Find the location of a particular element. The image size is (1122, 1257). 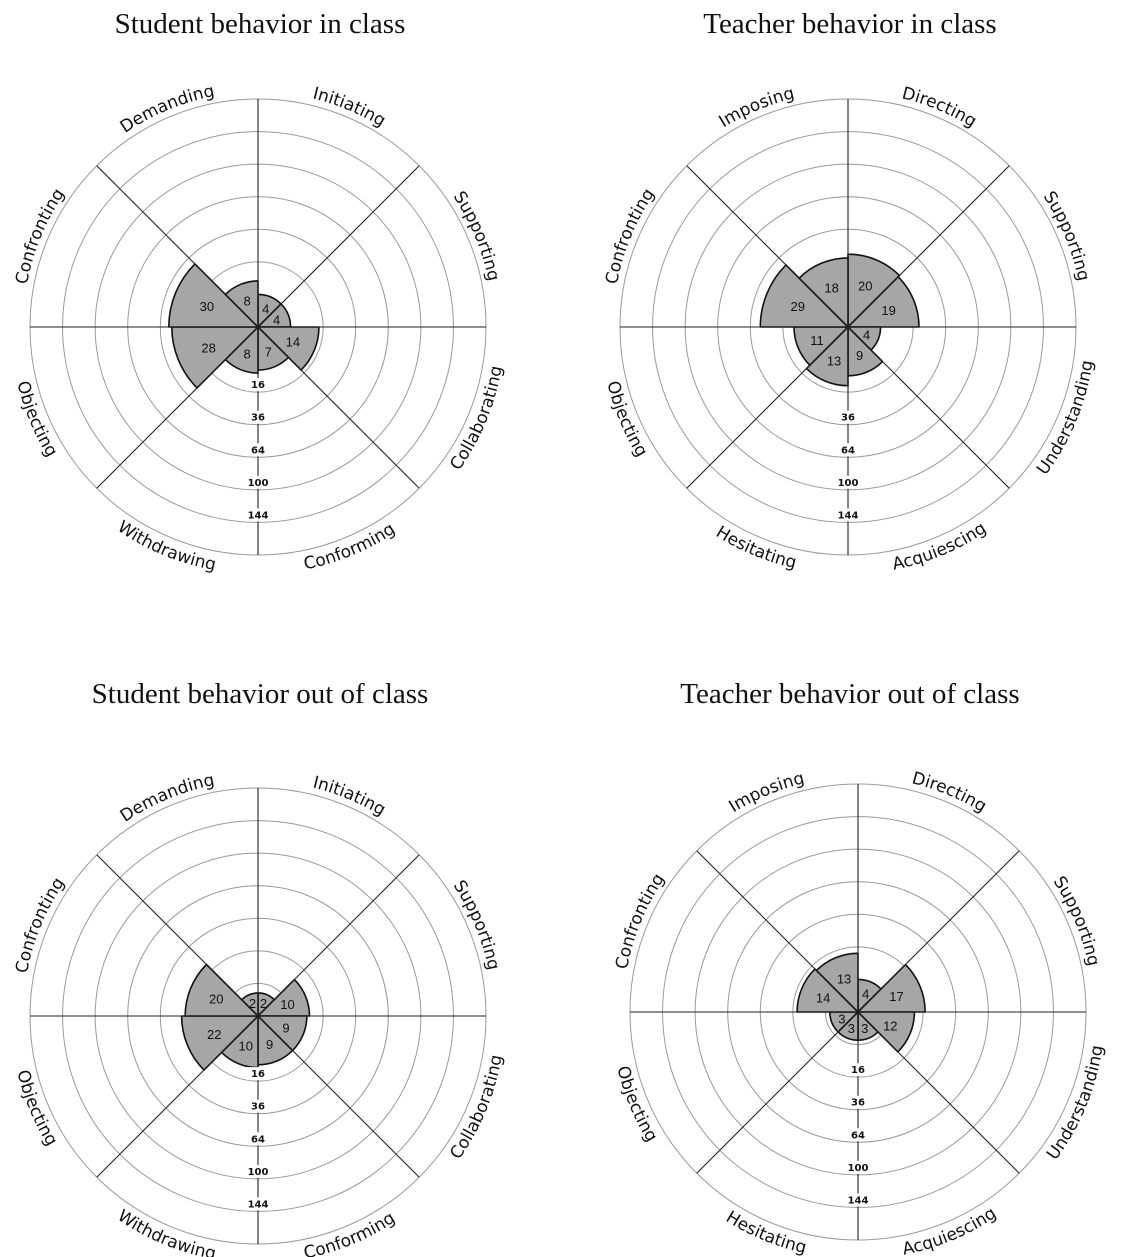

ring-tick-label: 36 is located at coordinates (258, 418).